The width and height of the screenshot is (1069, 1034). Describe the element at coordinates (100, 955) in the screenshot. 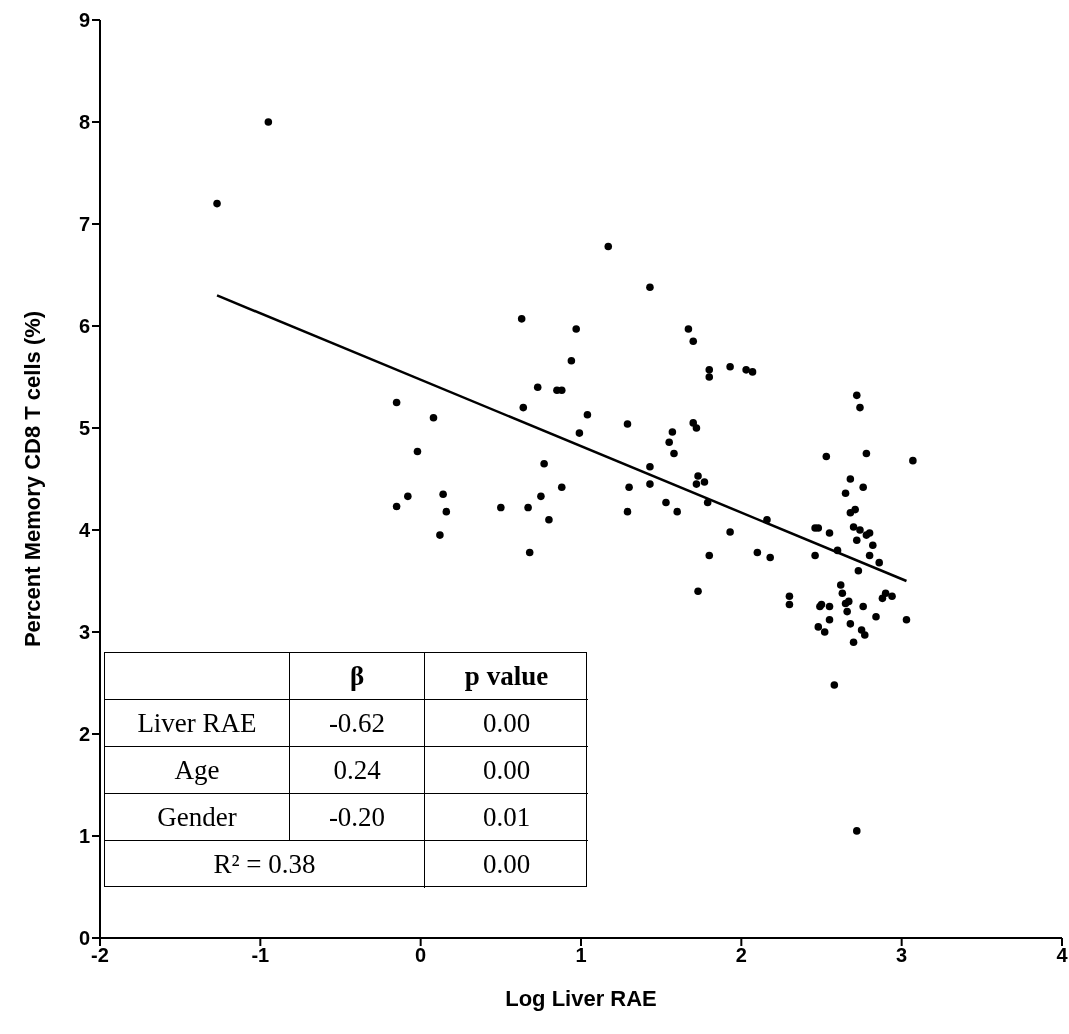

I see `x-tick-label: -2` at that location.